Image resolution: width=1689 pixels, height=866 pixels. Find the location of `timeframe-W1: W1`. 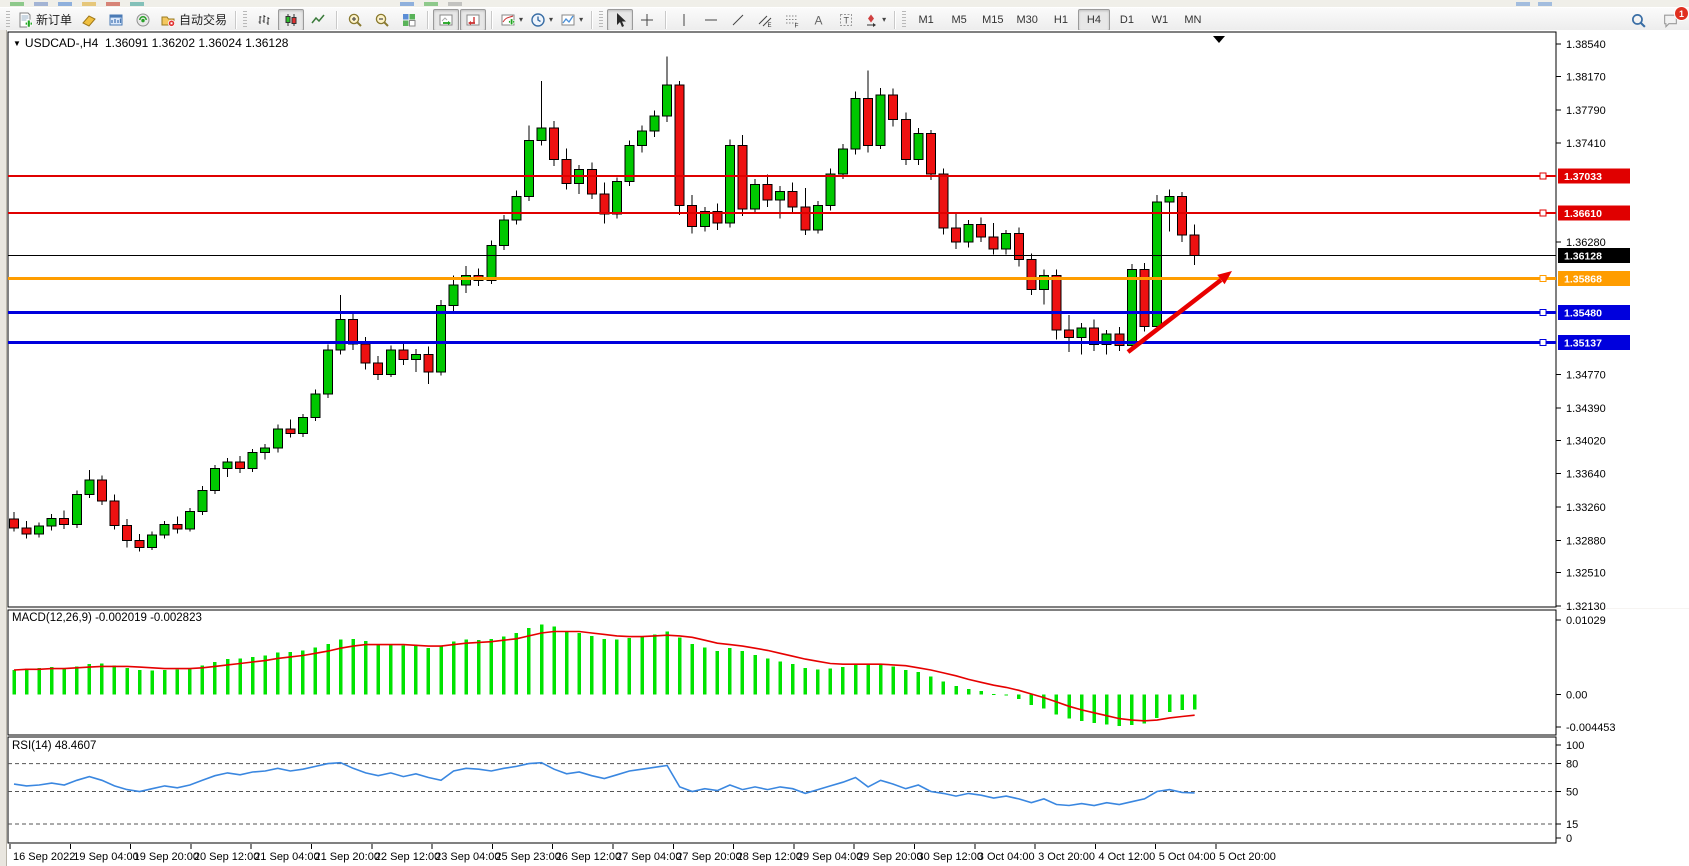

timeframe-W1: W1 is located at coordinates (1160, 19).